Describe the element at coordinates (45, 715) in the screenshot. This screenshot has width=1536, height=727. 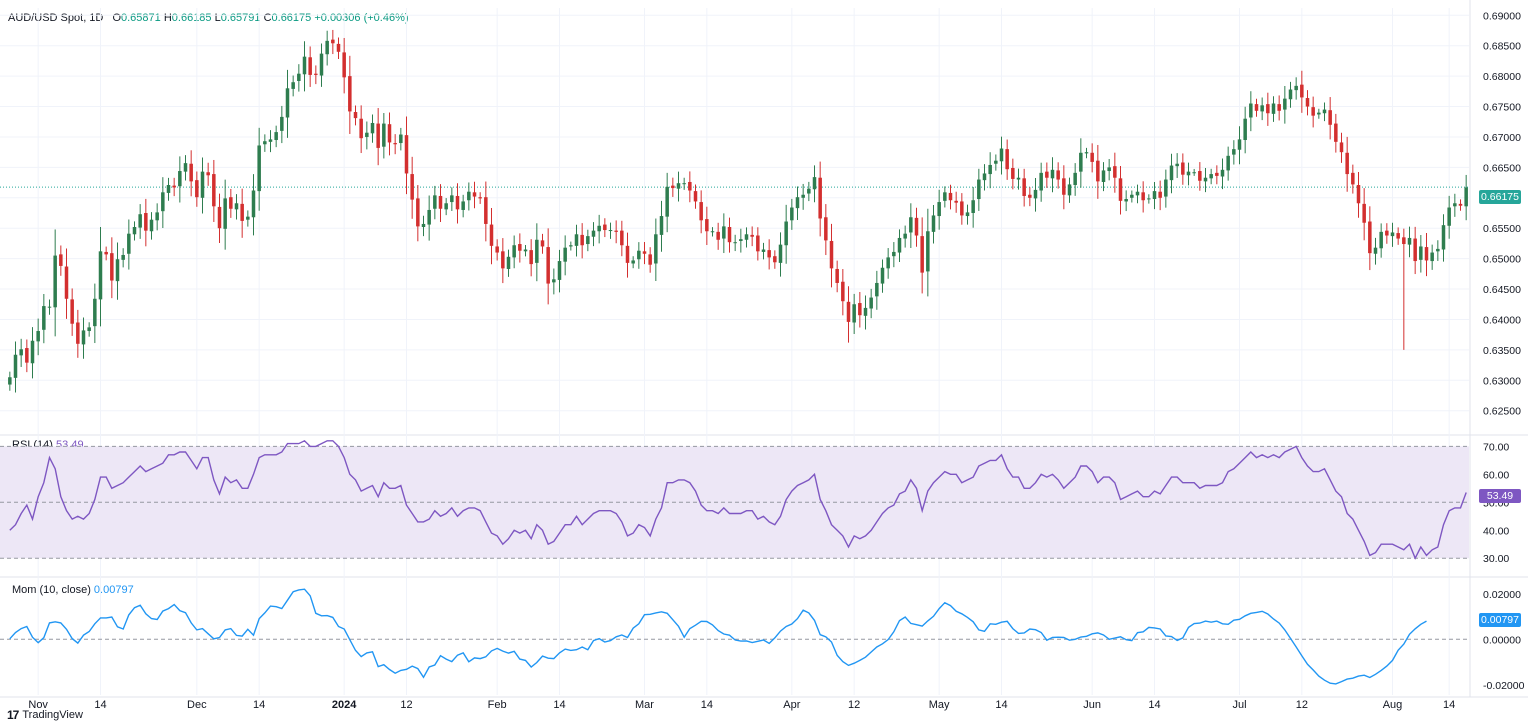
I see `tradingview-logo: 17 TradingView` at that location.